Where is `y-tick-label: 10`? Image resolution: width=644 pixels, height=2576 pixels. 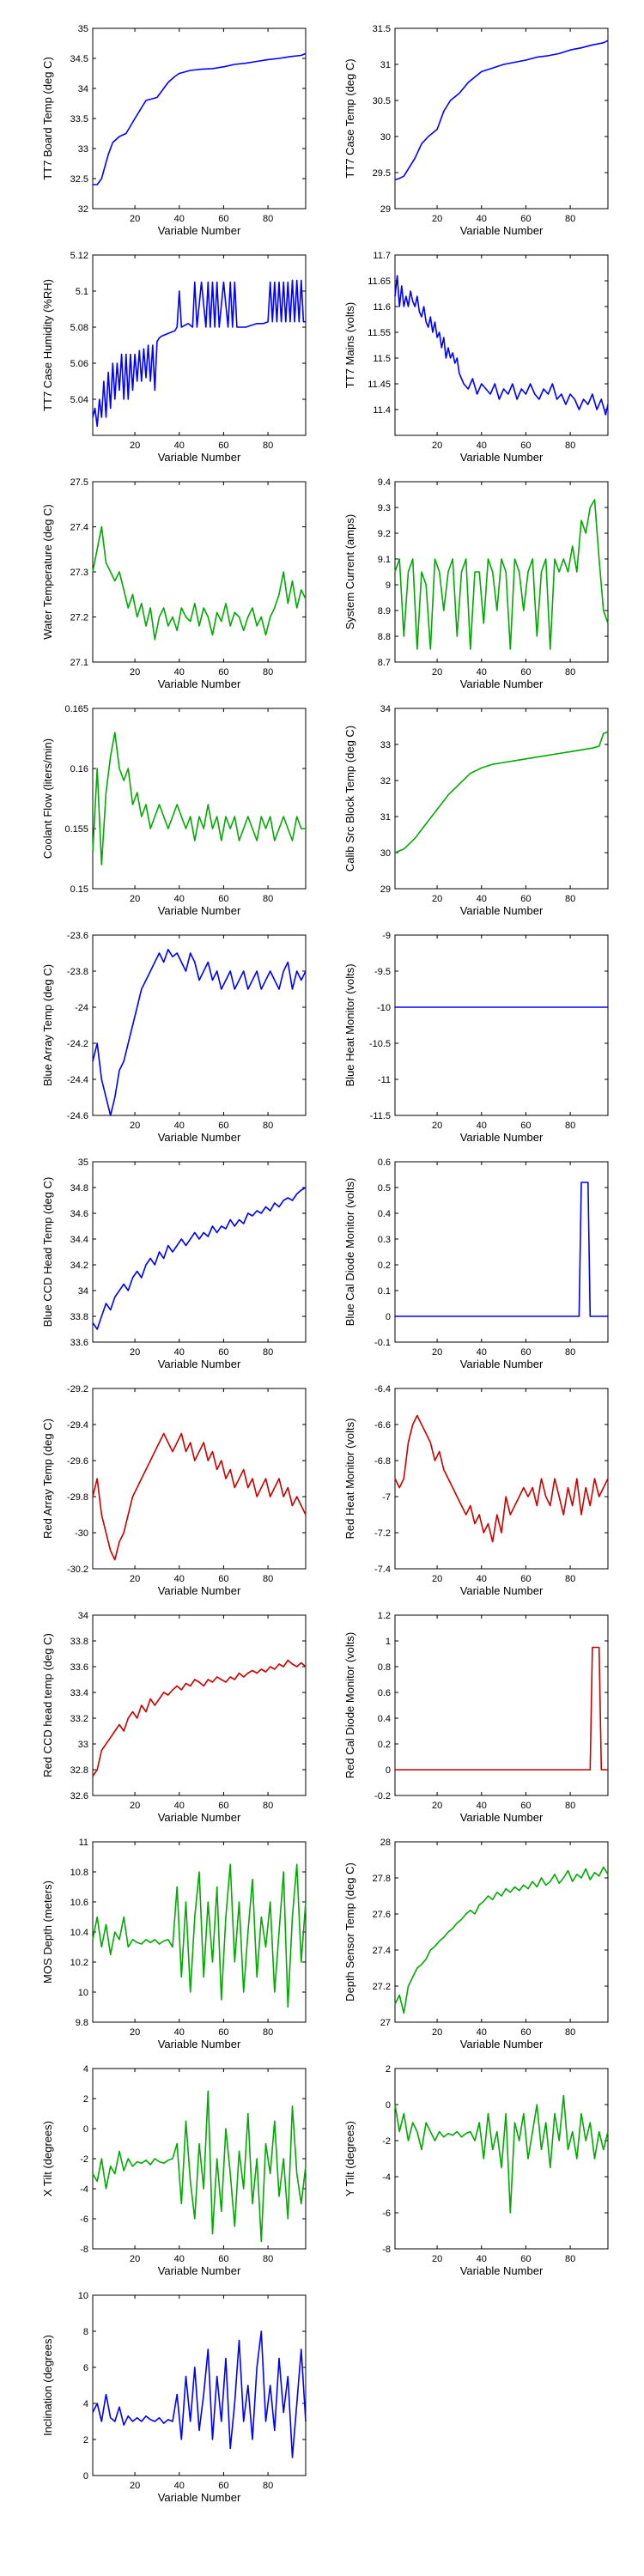 y-tick-label: 10 is located at coordinates (83, 1993).